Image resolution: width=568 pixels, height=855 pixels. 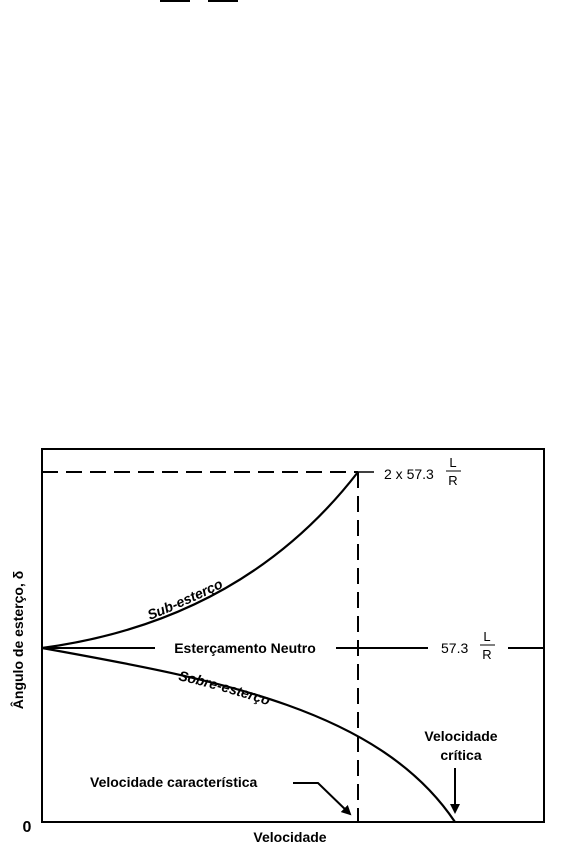 I want to click on top-equation-prefix: 2 x 57.3, so click(x=409, y=474).